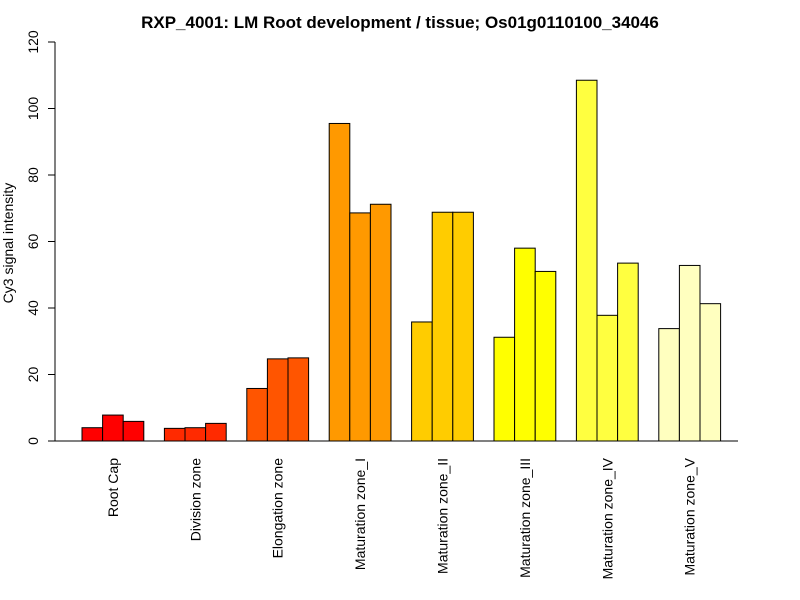 The height and width of the screenshot is (600, 800). I want to click on x-category-label: Root Cap, so click(113, 487).